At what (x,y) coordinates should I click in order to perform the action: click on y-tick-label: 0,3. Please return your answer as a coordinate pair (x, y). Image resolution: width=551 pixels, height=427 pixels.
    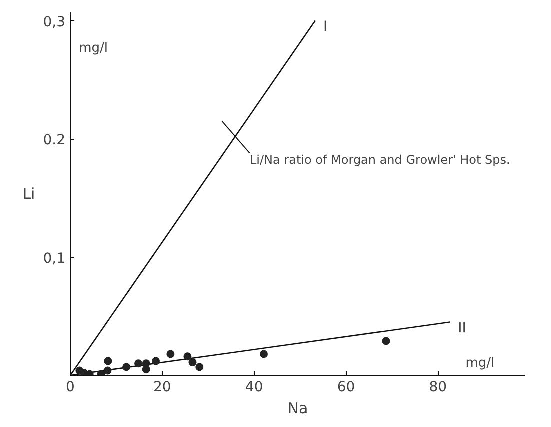
    Looking at the image, I should click on (54, 22).